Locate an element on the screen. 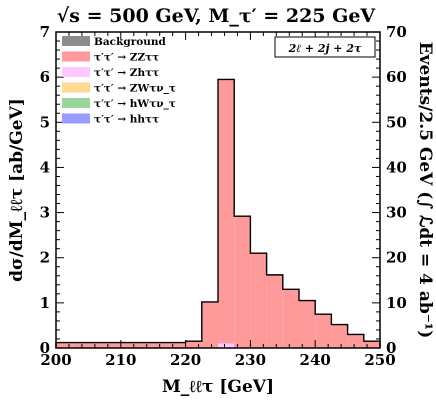 This screenshot has height=400, width=436. bar-zzττ-6 is located at coordinates (161, 345).